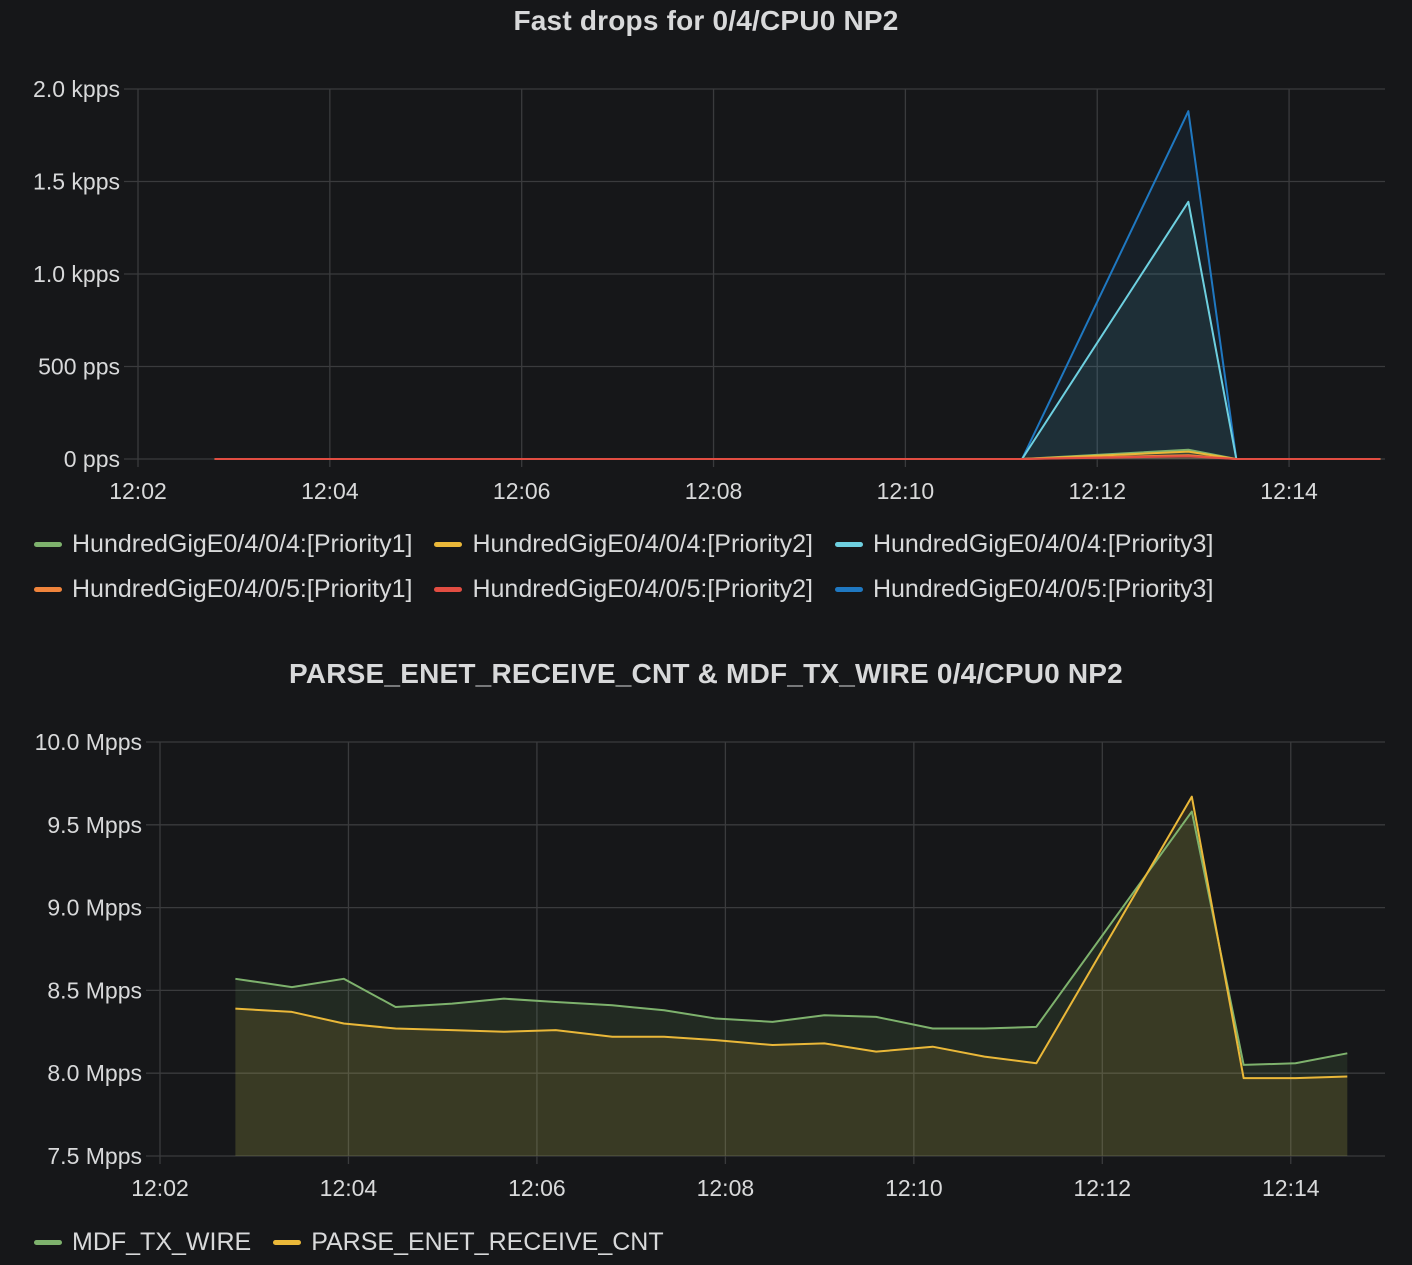 The height and width of the screenshot is (1265, 1412). I want to click on legend-item: MDF_TX_WIRE, so click(142, 1242).